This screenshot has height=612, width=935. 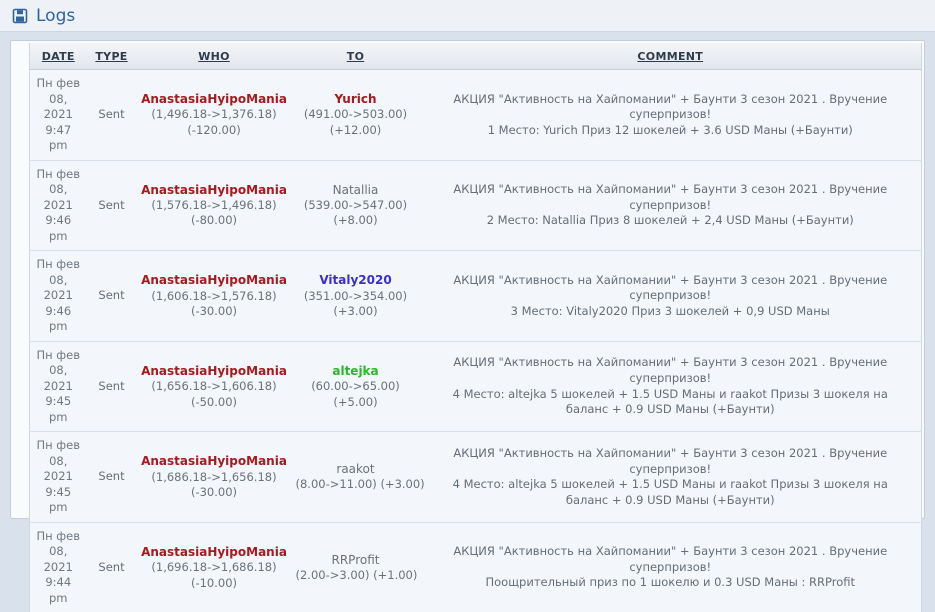 I want to click on to-amounts: (60.00->65.00) (+5.00), so click(x=355, y=394).